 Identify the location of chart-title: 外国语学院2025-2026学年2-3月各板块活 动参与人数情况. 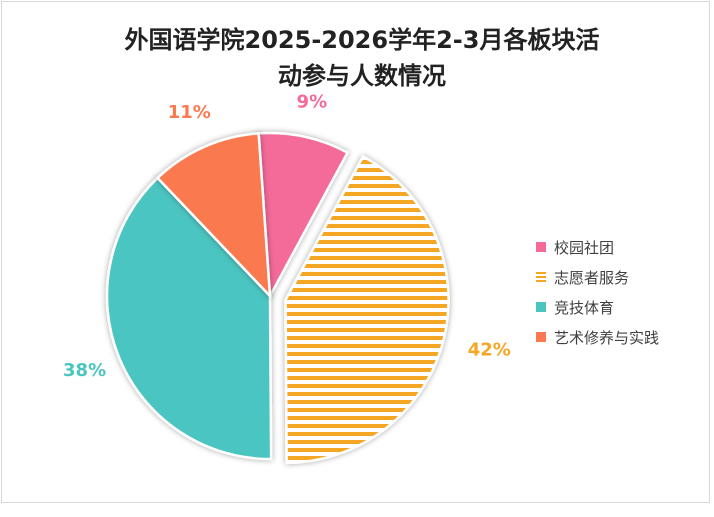
(362, 58).